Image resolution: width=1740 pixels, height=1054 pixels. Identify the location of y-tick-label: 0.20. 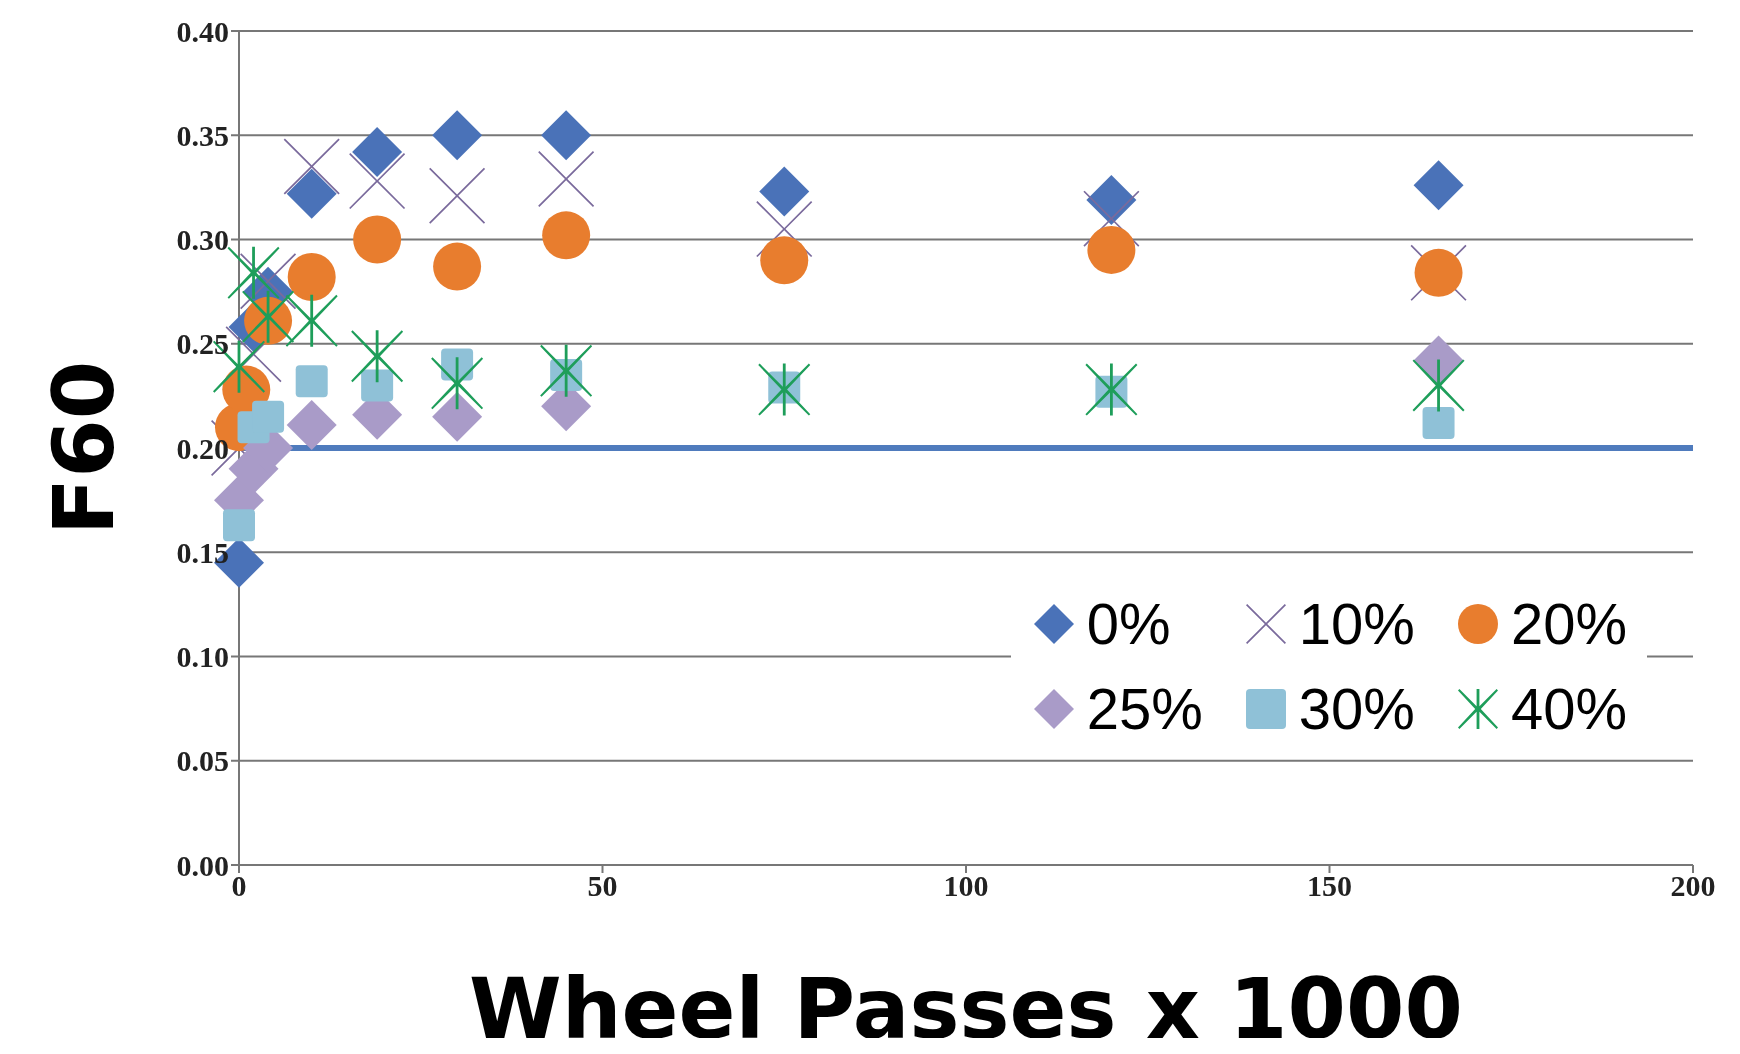
(202, 448).